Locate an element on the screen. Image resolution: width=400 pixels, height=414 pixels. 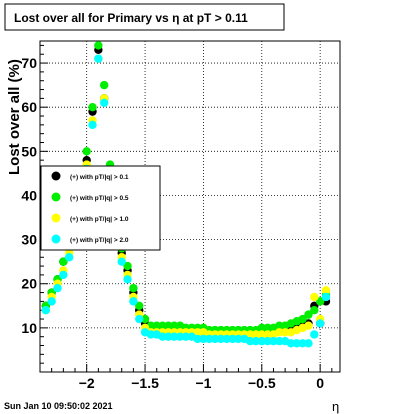
x-axis-label: η is located at coordinates (335, 406).